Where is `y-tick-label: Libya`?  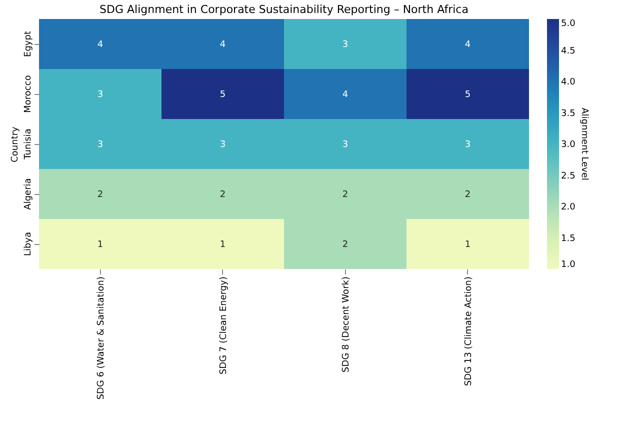
y-tick-label: Libya is located at coordinates (29, 244).